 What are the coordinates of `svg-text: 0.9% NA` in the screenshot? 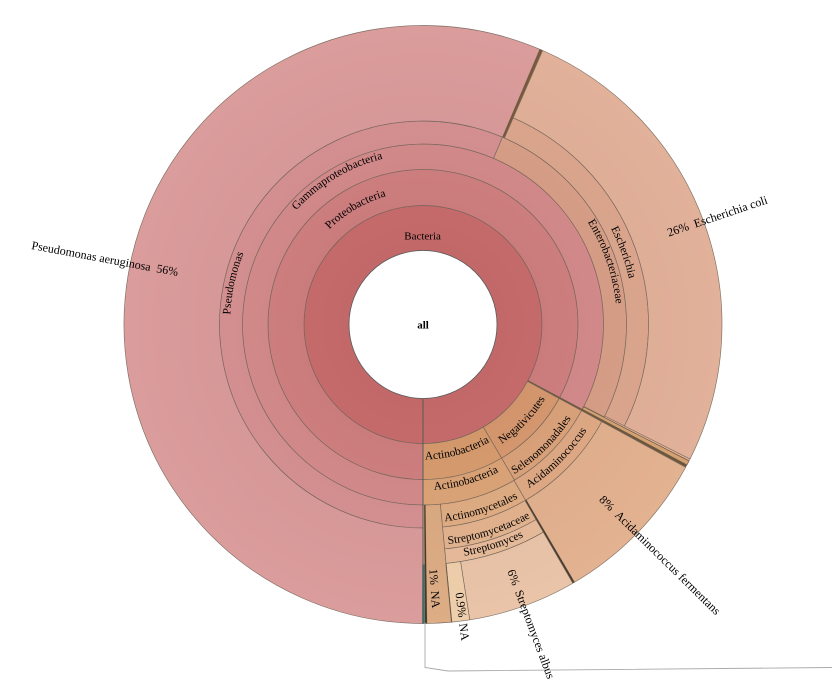 It's located at (463, 617).